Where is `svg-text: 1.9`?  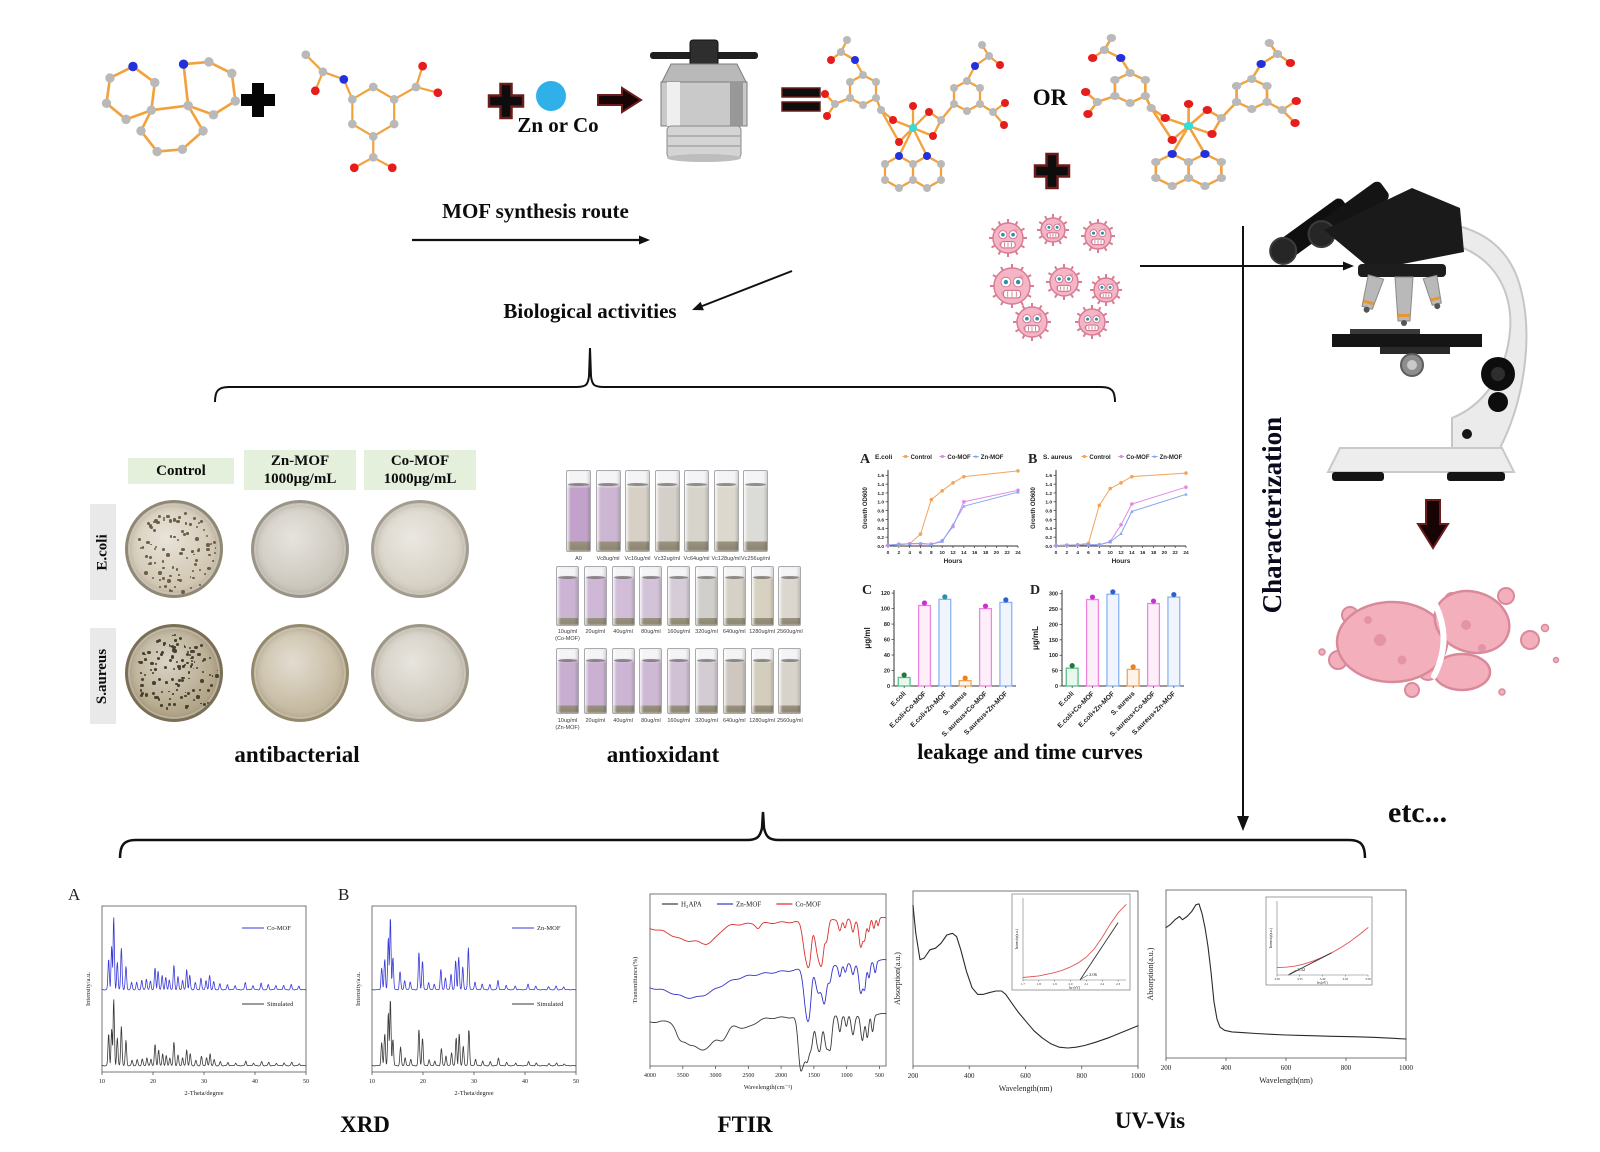 svg-text: 1.9 is located at coordinates (1055, 984).